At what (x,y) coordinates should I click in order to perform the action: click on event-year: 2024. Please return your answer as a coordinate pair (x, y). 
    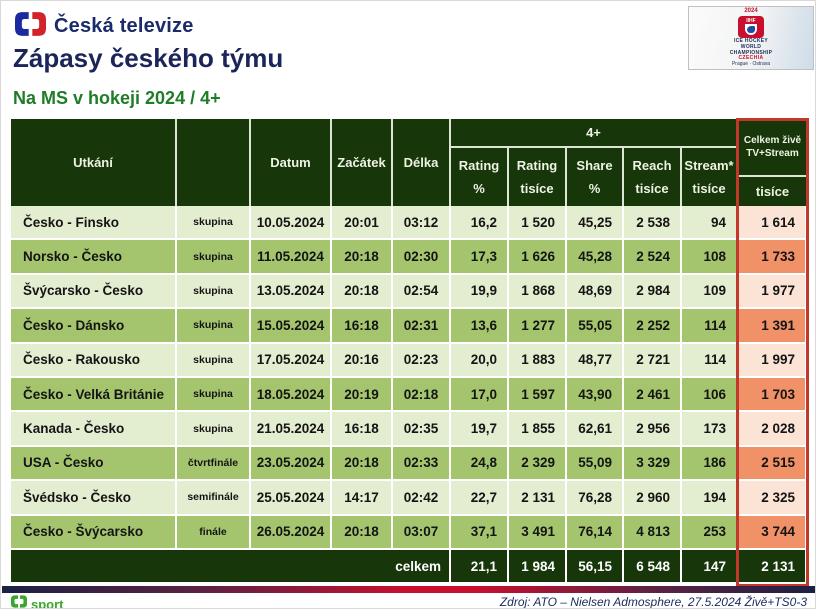
    Looking at the image, I should click on (751, 11).